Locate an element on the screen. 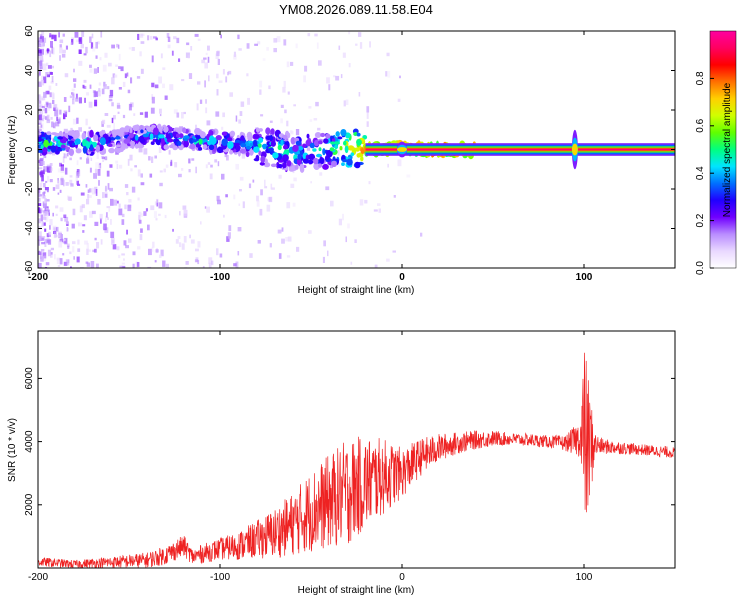 This screenshot has width=750, height=600. snr-x-tick-label: 100 is located at coordinates (584, 577).